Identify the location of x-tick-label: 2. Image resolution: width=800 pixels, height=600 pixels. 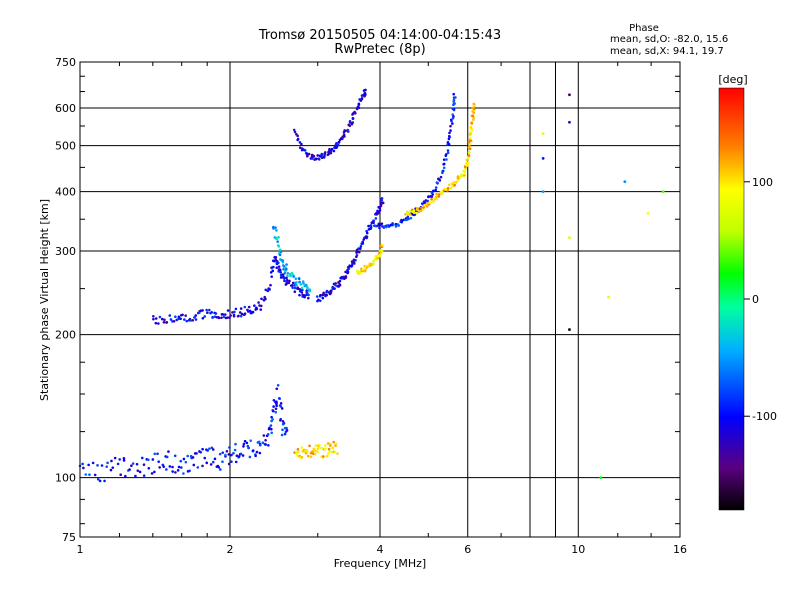
(230, 549).